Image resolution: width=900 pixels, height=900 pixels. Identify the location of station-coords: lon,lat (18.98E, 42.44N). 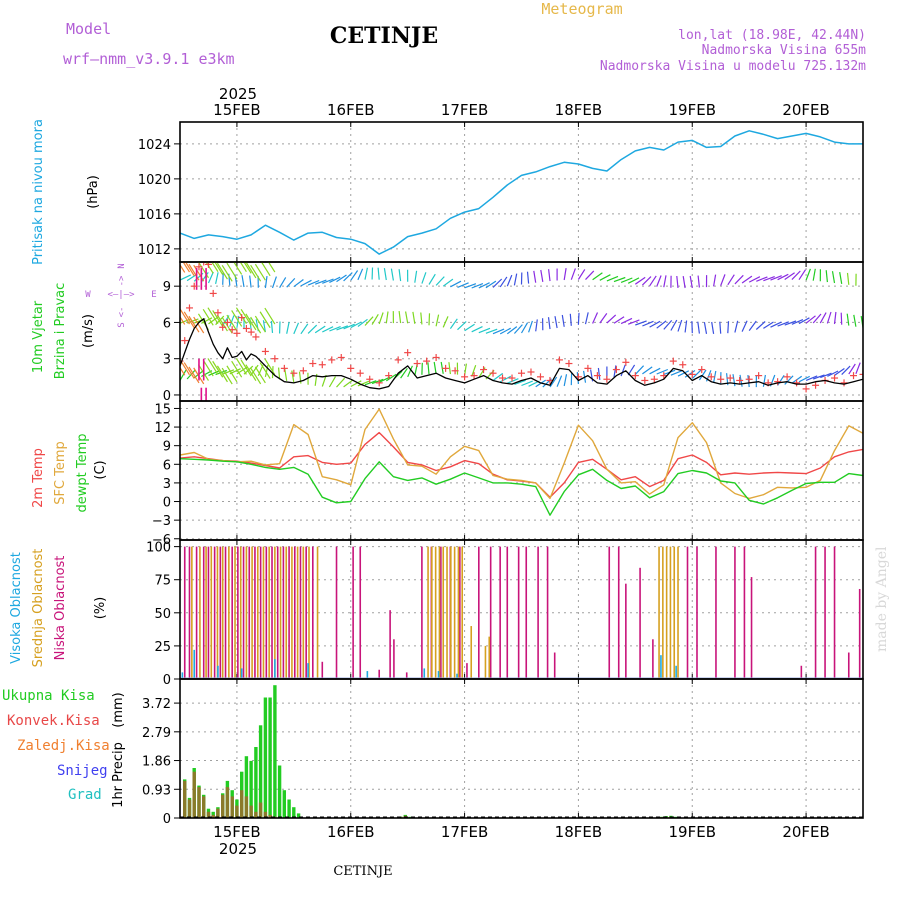
(772, 35).